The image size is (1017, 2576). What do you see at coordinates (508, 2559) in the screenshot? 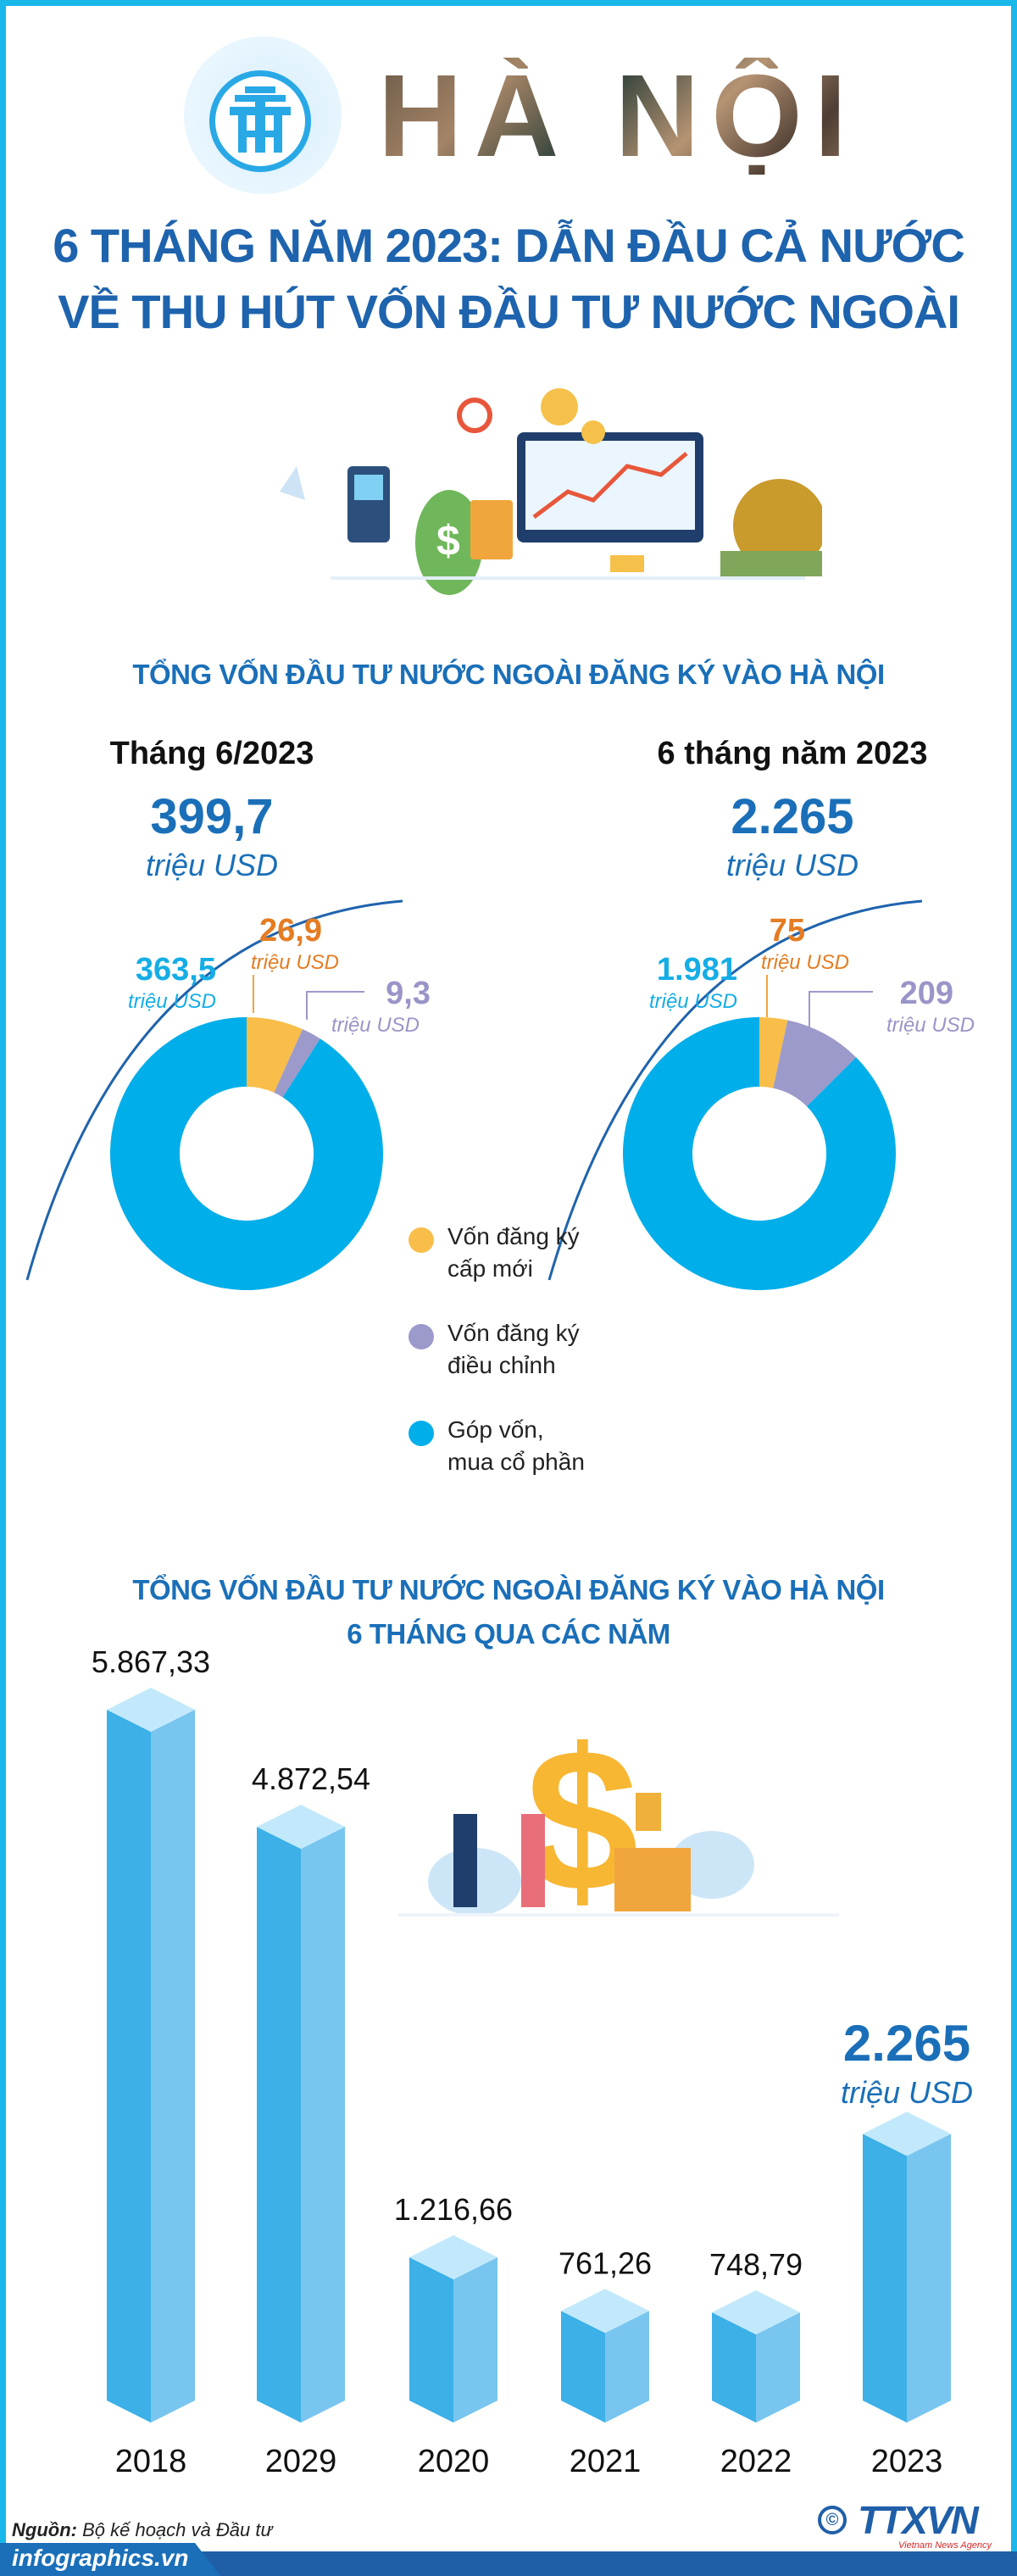
I see `footer-band: infographics.vn` at bounding box center [508, 2559].